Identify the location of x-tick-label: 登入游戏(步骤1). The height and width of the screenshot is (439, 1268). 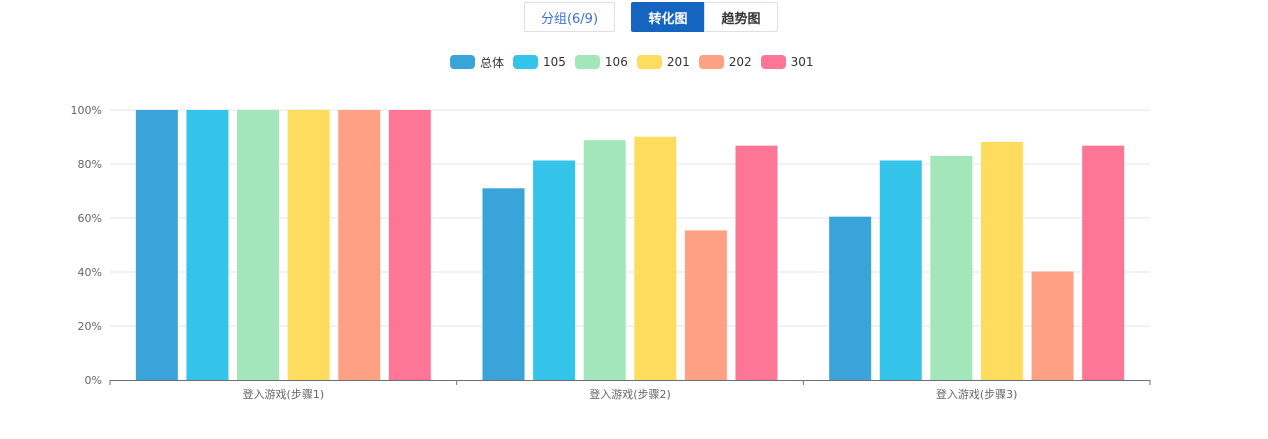
(284, 394).